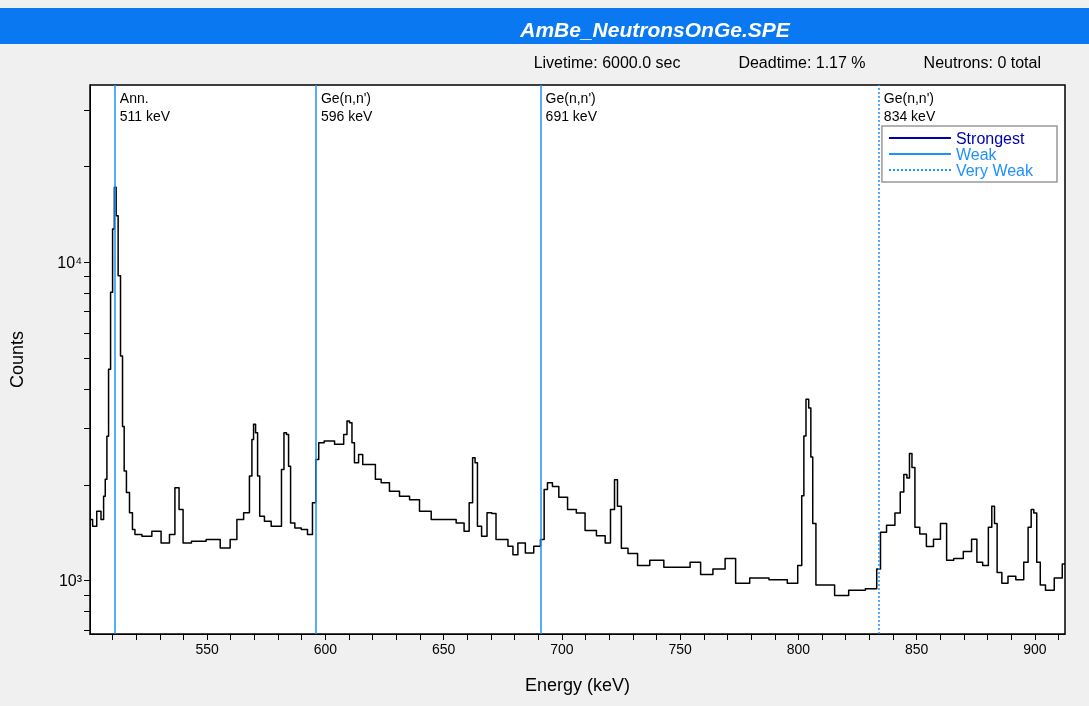  What do you see at coordinates (802, 63) in the screenshot?
I see `text: Deadtime: 1.17 %` at bounding box center [802, 63].